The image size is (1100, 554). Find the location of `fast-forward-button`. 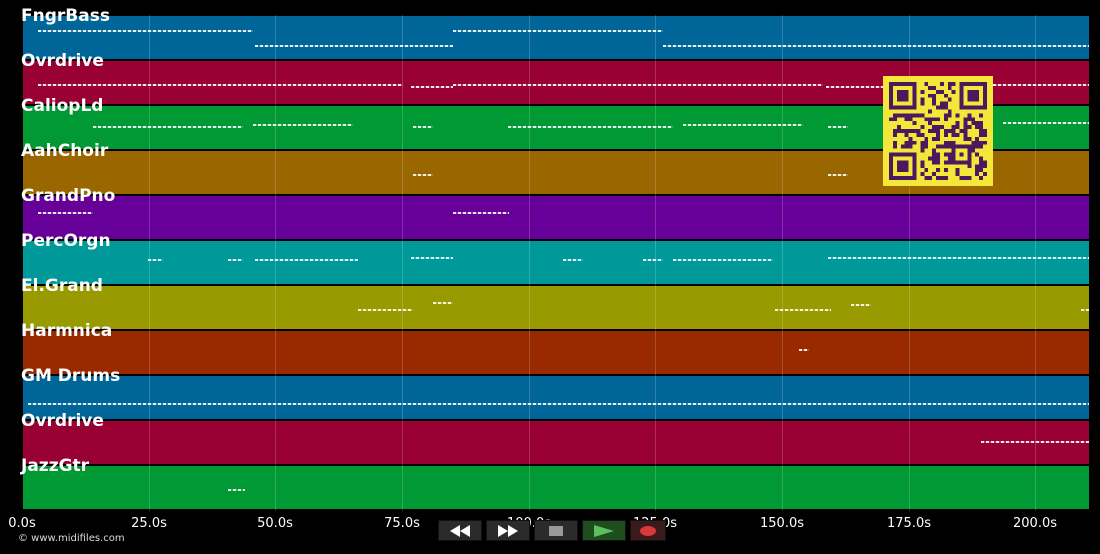

fast-forward-button is located at coordinates (508, 530).